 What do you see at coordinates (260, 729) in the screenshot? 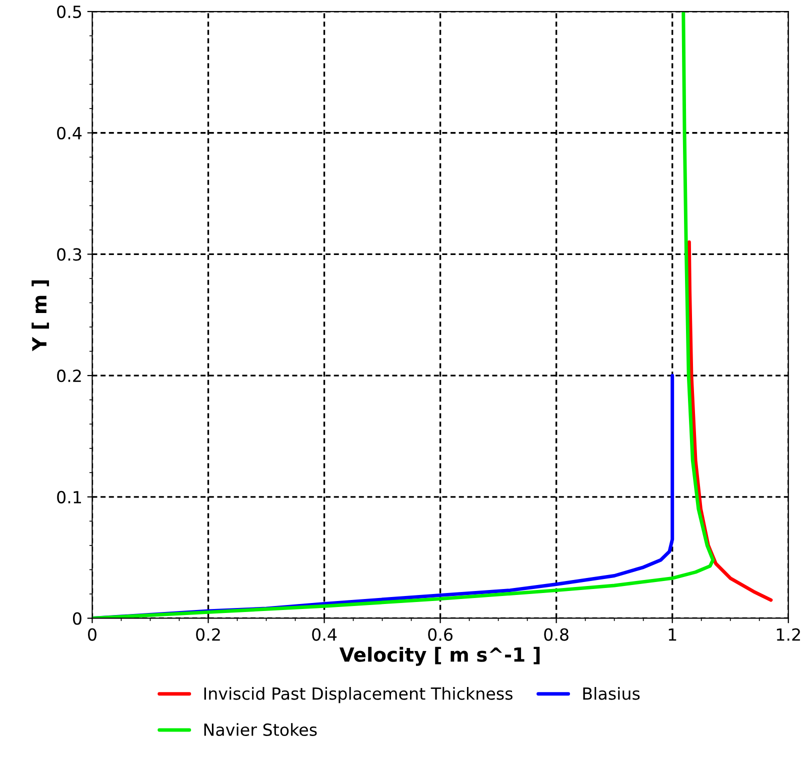
I see `legend-label: Navier Stokes` at bounding box center [260, 729].